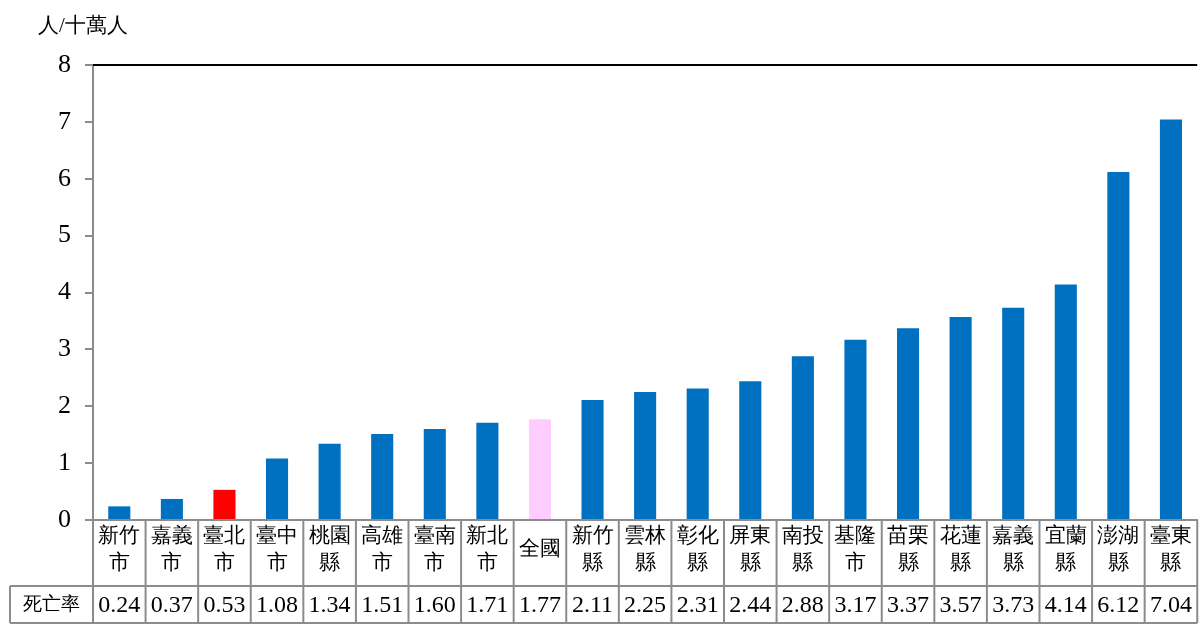  I want to click on x-tick-label: 新北市, so click(487, 548).